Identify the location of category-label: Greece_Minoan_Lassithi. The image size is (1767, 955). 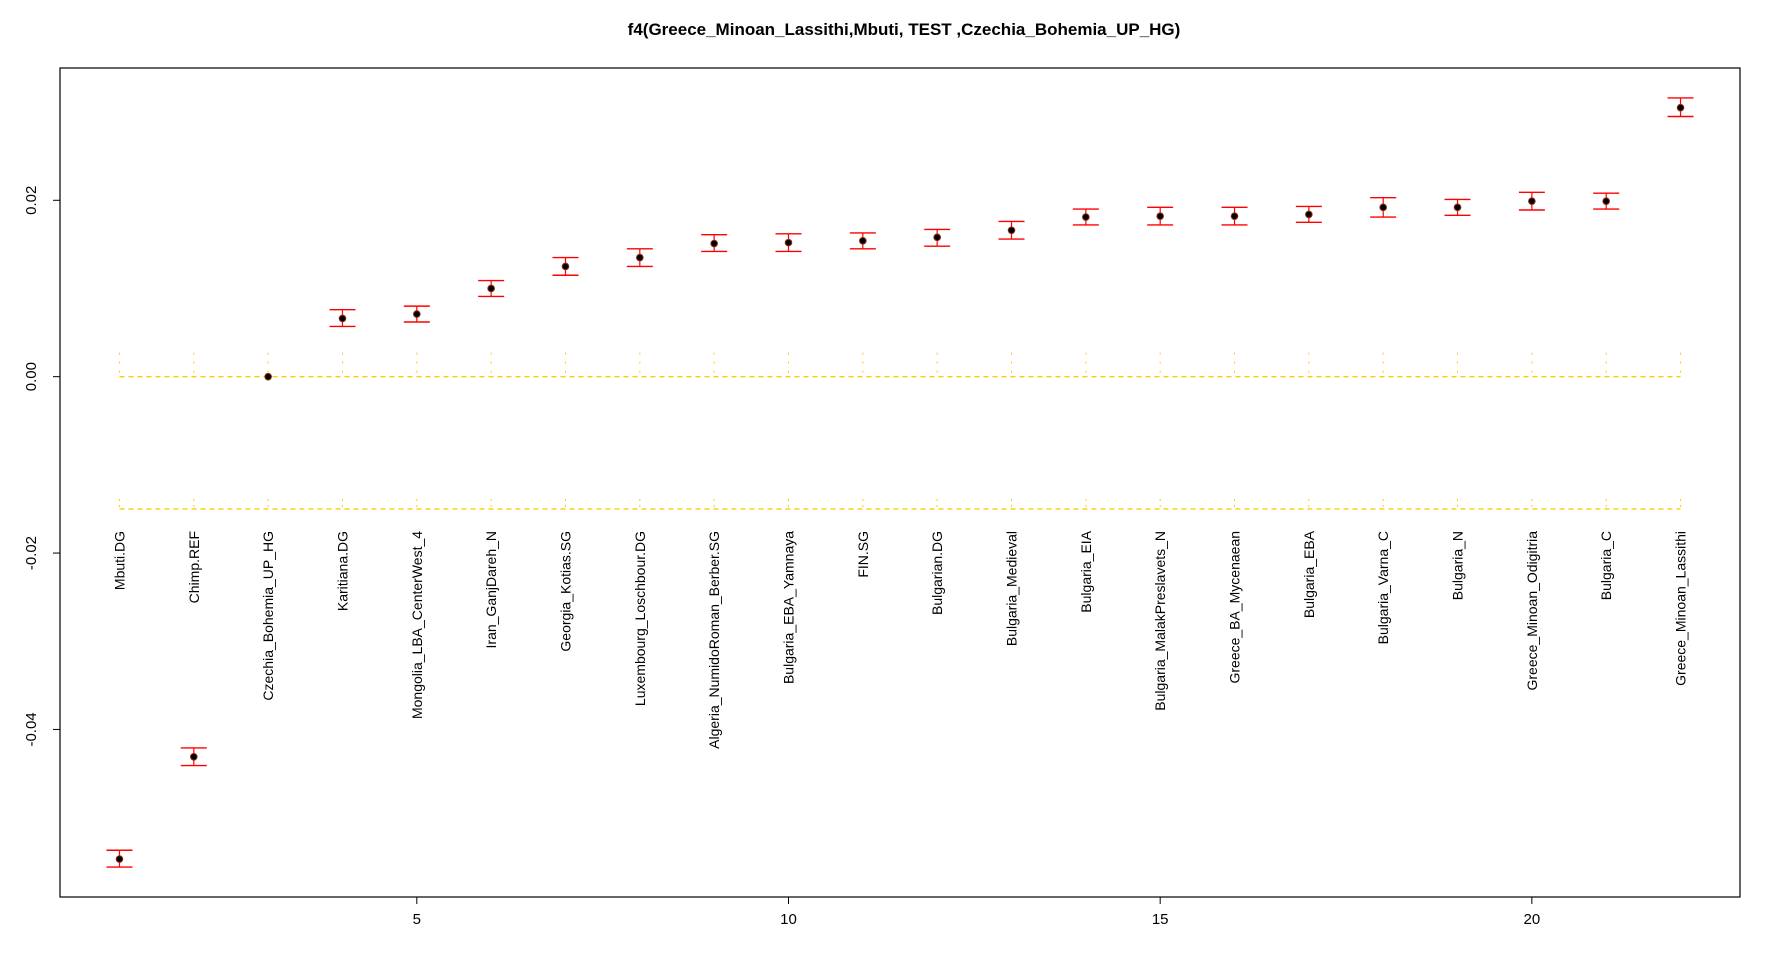
(1681, 608).